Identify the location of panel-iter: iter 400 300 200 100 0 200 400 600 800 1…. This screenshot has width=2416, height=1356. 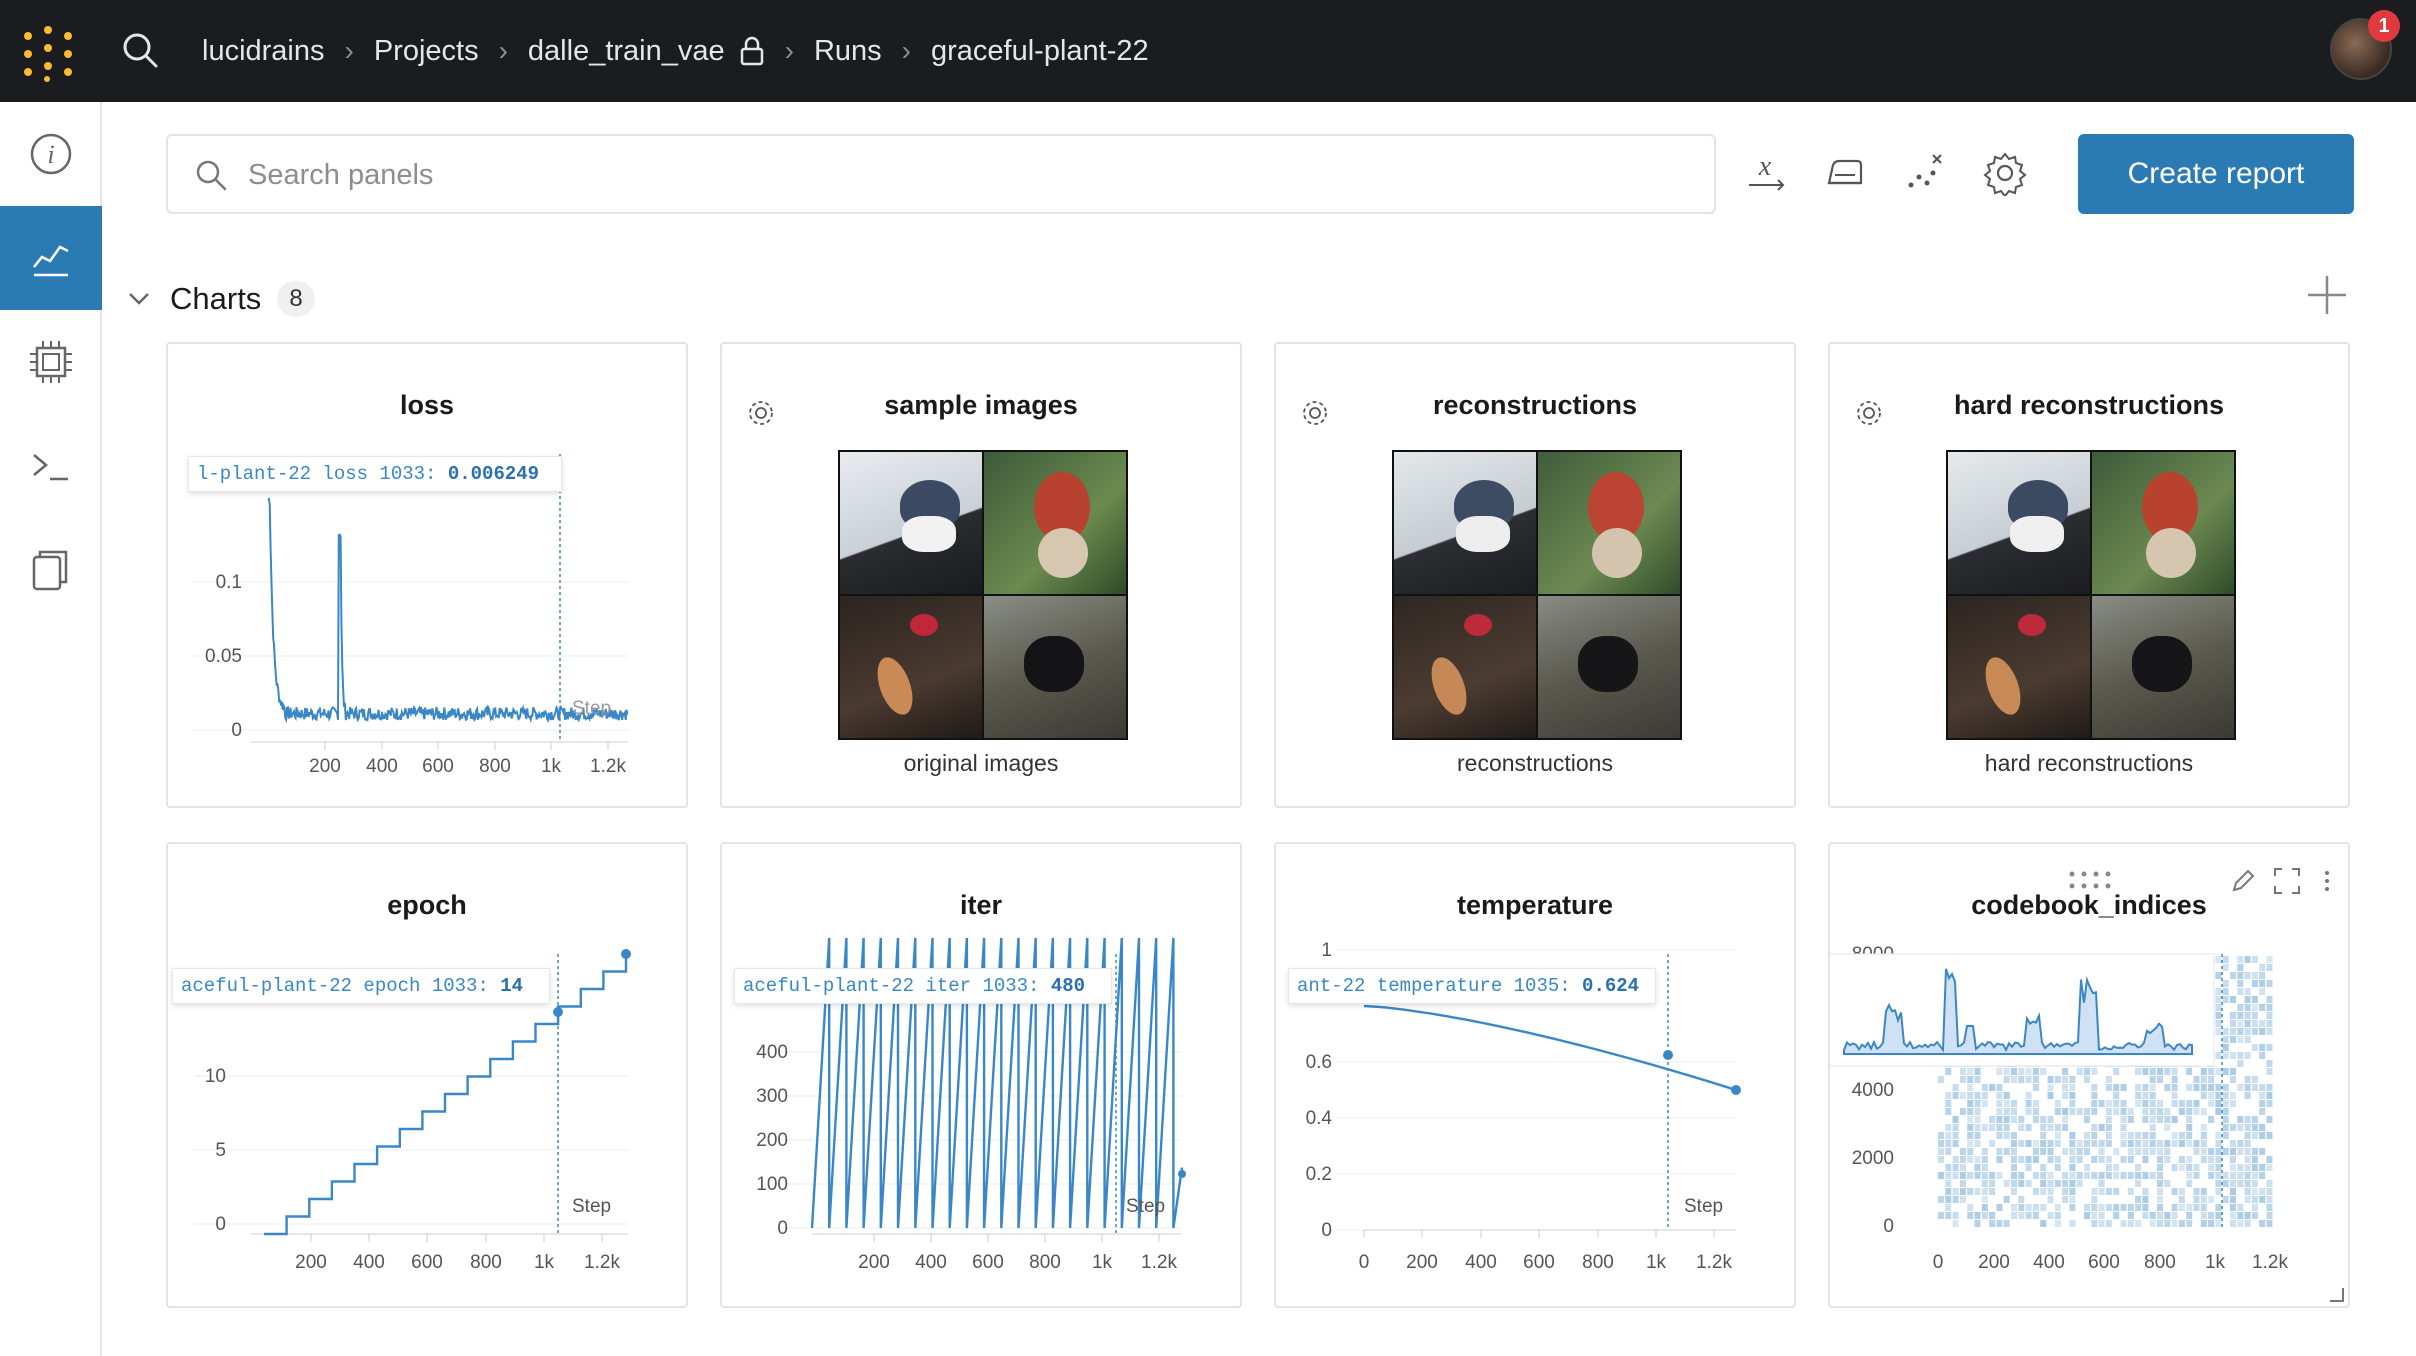
(981, 1075).